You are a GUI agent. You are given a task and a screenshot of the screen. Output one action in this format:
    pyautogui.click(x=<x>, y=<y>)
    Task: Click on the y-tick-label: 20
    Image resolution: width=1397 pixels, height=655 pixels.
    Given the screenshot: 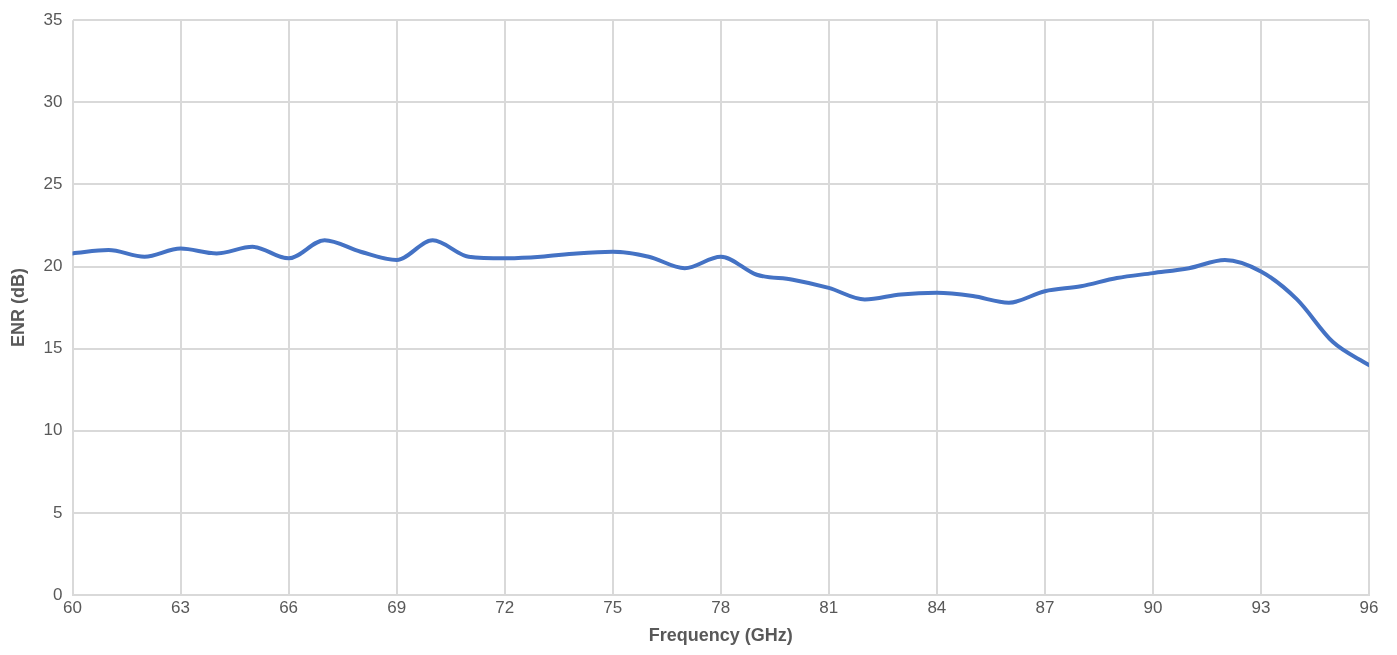 What is the action you would take?
    pyautogui.click(x=53, y=266)
    